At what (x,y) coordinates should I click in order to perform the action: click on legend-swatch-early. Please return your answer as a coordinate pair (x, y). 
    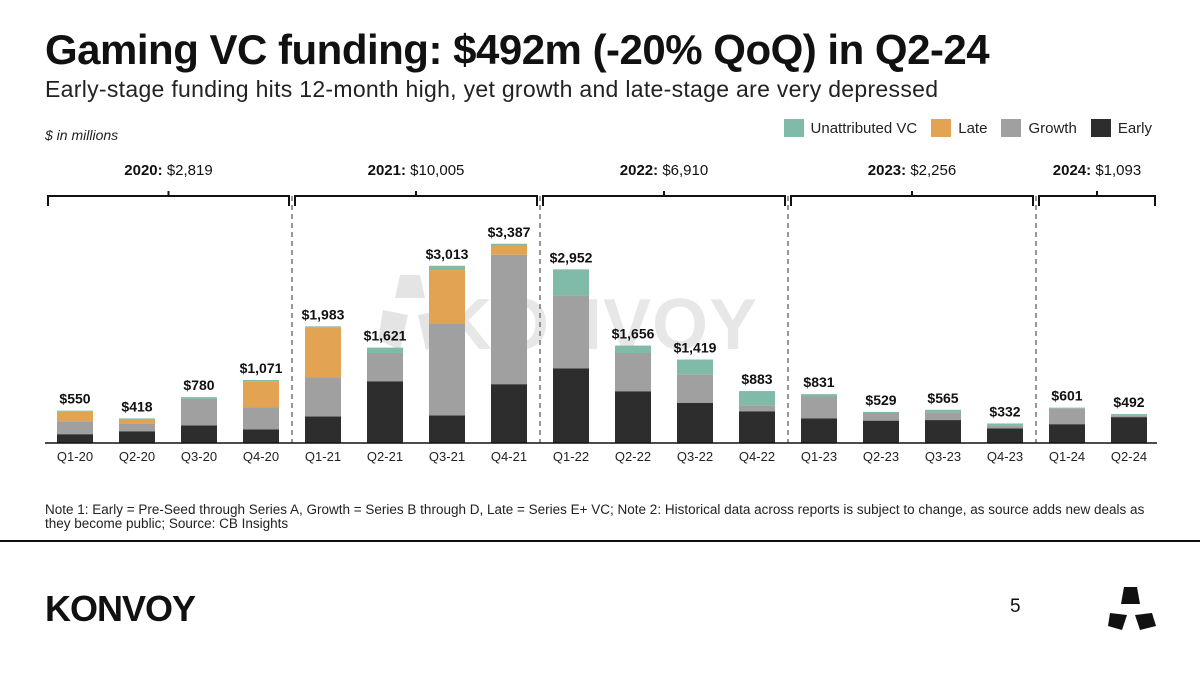
    Looking at the image, I should click on (1100, 128).